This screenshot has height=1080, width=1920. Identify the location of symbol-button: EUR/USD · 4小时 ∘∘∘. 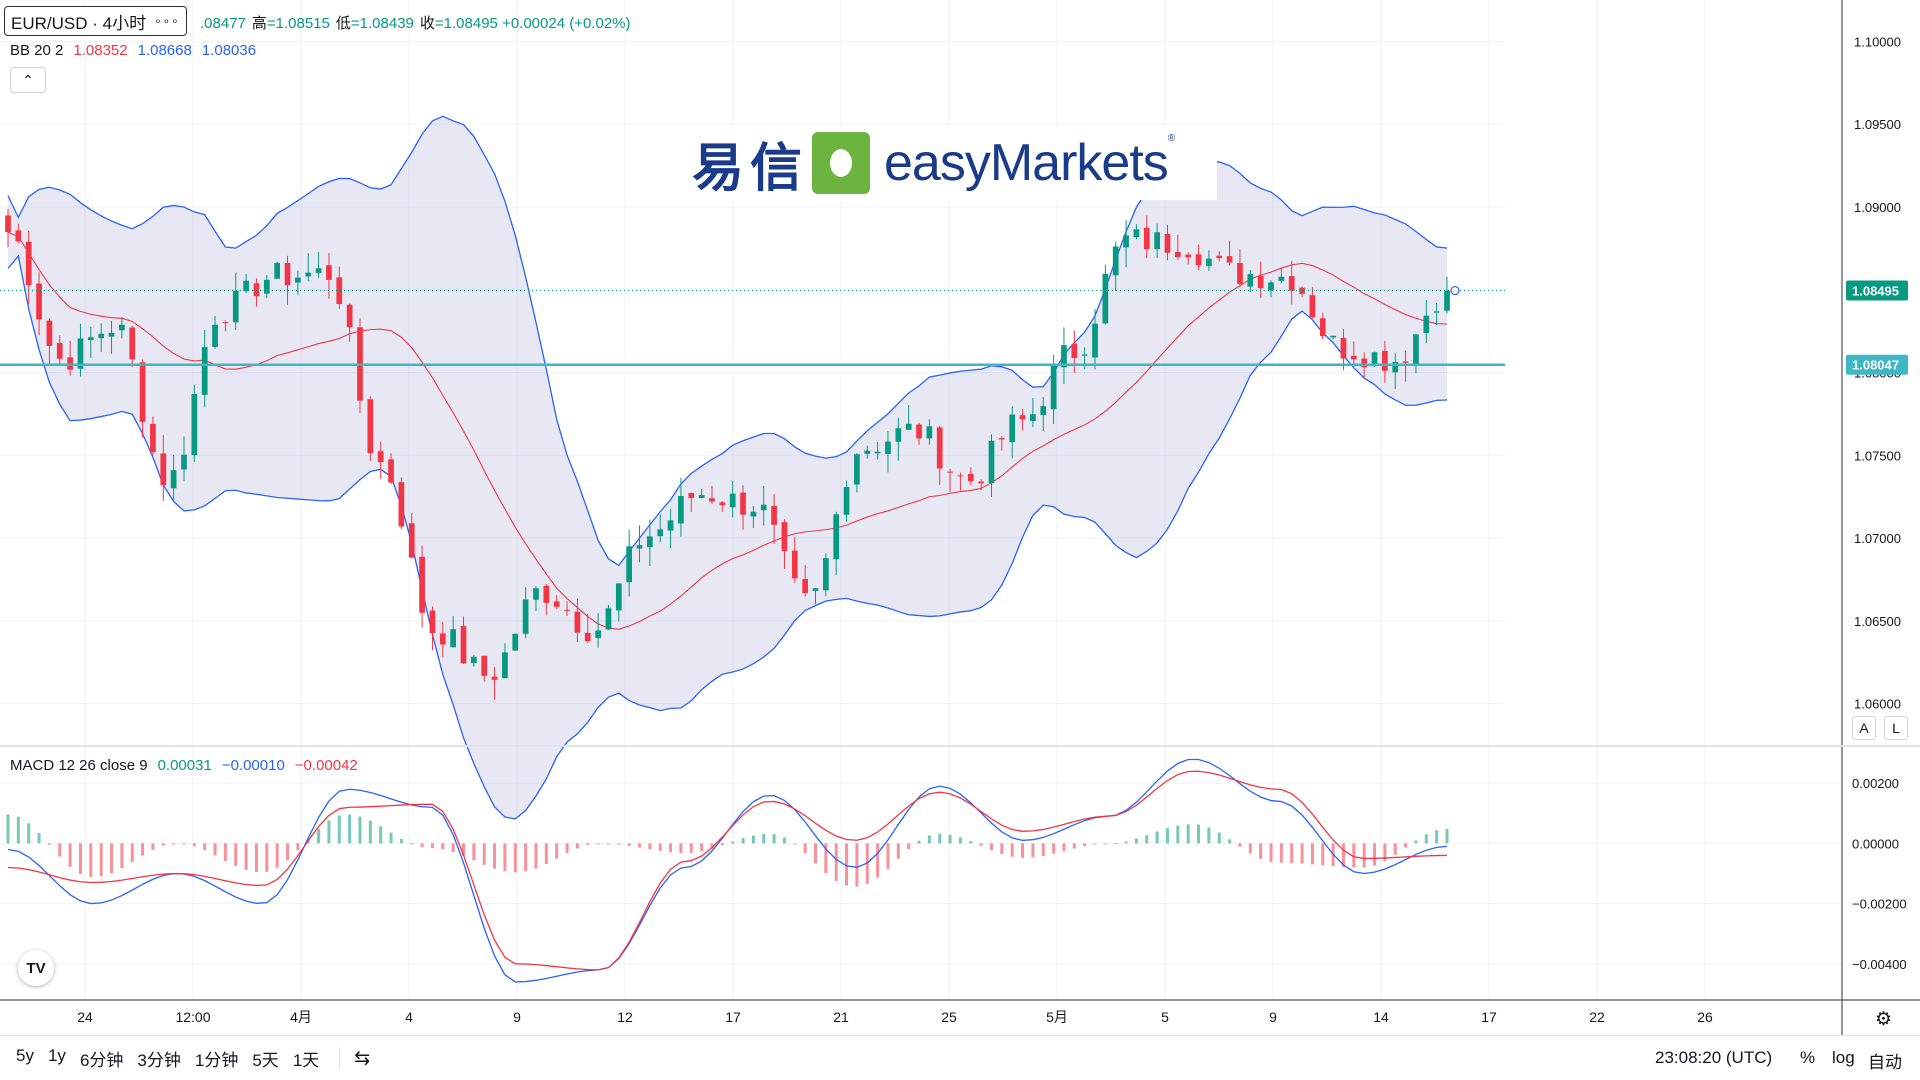
(95, 21).